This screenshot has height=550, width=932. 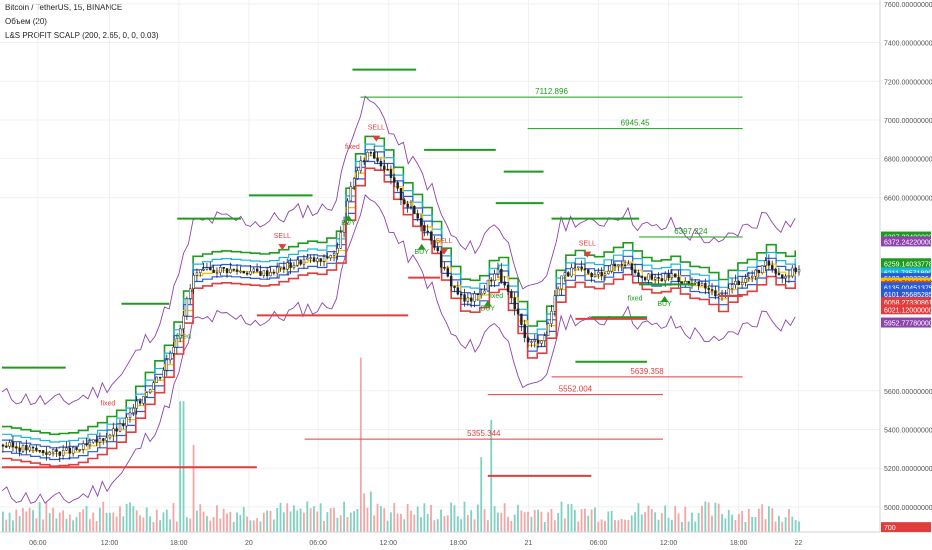 What do you see at coordinates (348, 217) in the screenshot?
I see `buy-arrow-icon` at bounding box center [348, 217].